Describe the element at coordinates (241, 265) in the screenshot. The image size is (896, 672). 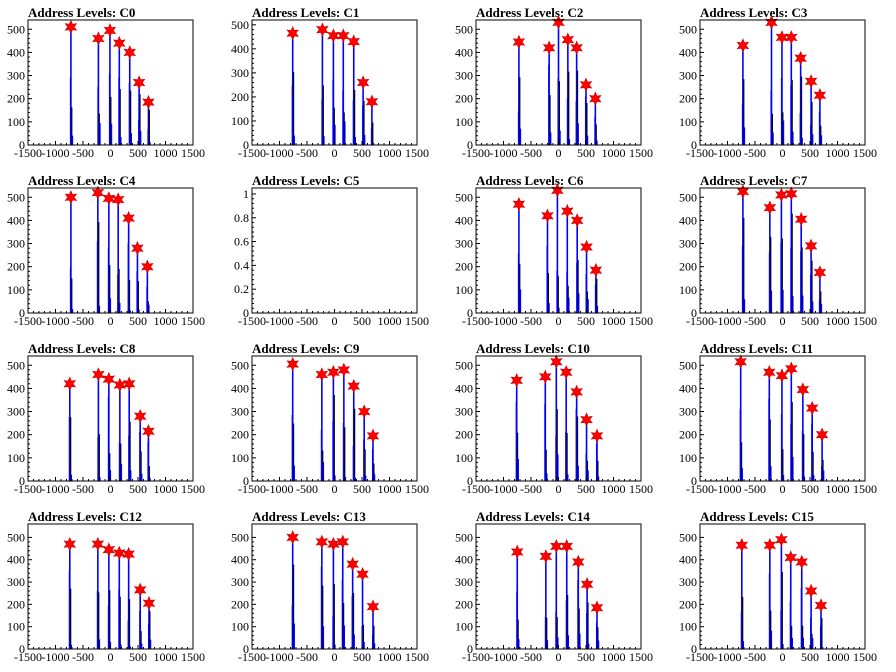
I see `y-tick-label: 0.4` at that location.